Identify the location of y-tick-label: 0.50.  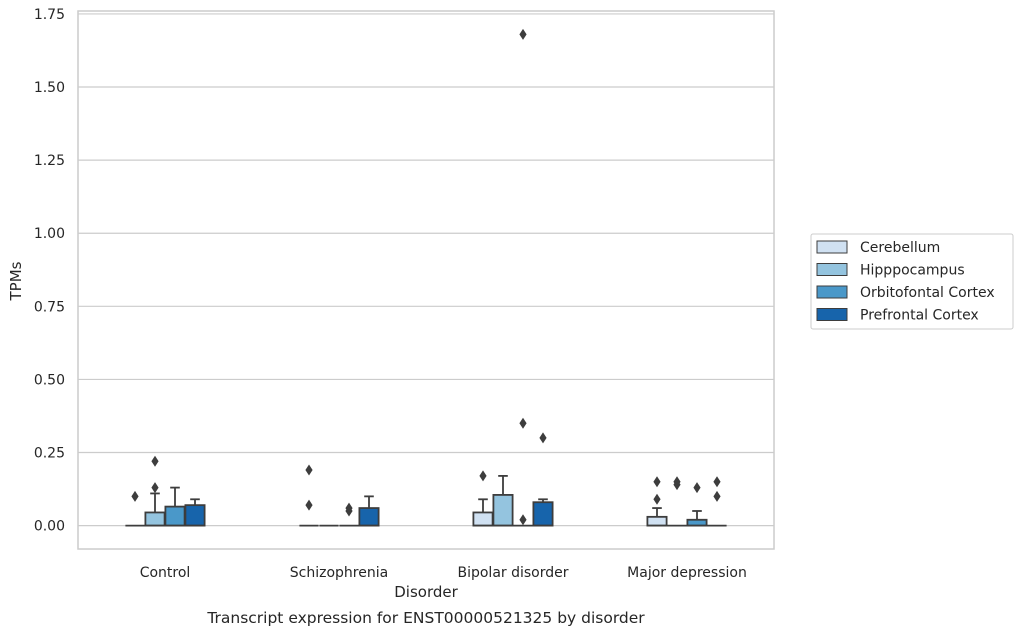
(49, 380).